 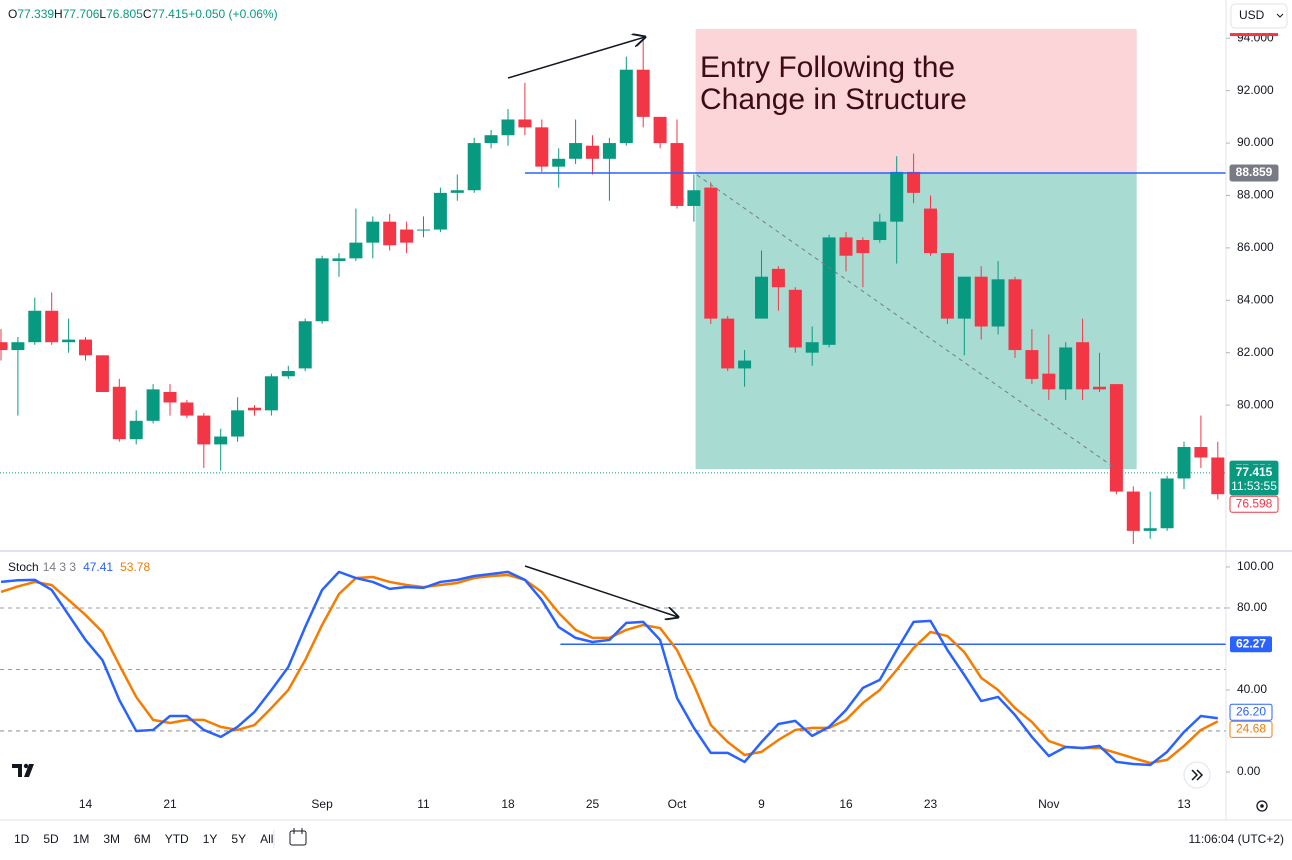 What do you see at coordinates (593, 804) in the screenshot?
I see `x-tick-label: 25` at bounding box center [593, 804].